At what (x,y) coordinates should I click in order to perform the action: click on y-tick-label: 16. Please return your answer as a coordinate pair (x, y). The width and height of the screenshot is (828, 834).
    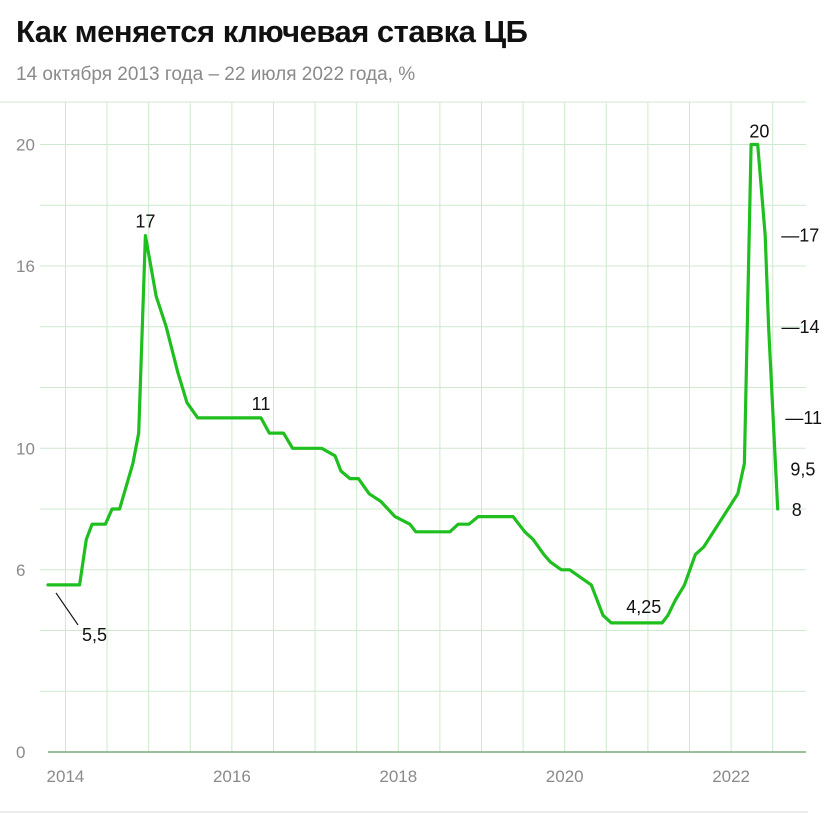
    Looking at the image, I should click on (25, 266).